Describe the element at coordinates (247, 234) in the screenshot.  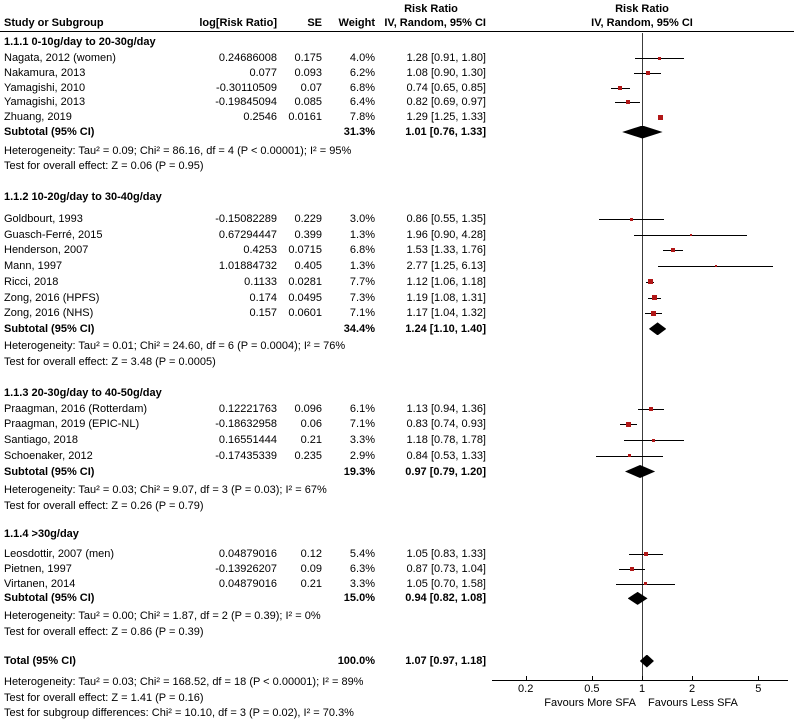
I see `study-log-rr: 0.67294447` at that location.